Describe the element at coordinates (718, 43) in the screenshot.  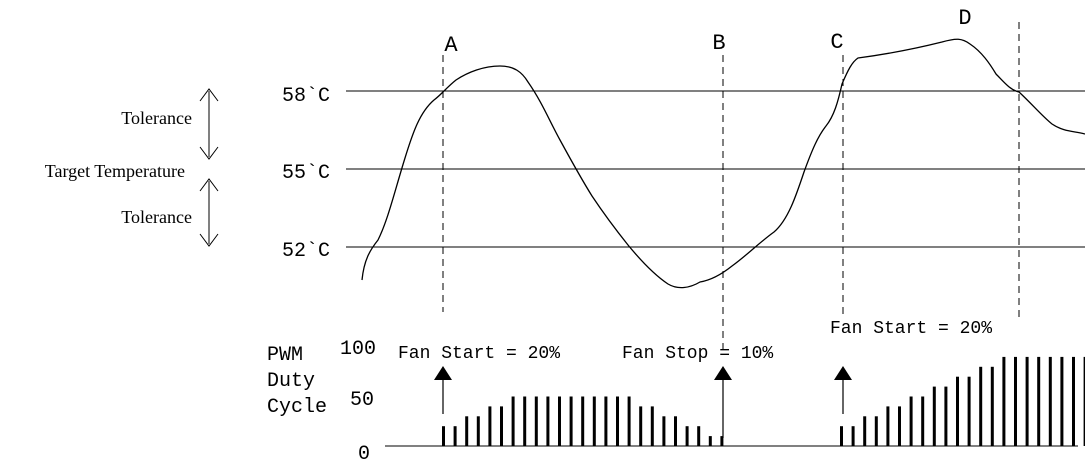
I see `marker-label-b: B` at that location.